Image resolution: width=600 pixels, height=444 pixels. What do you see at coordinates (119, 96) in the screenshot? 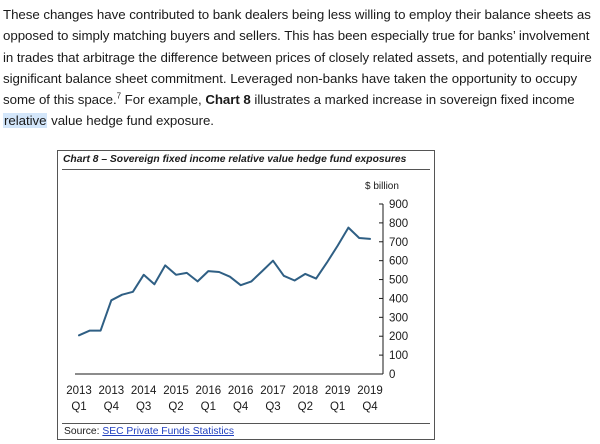
I see `footnote-marker: 7` at bounding box center [119, 96].